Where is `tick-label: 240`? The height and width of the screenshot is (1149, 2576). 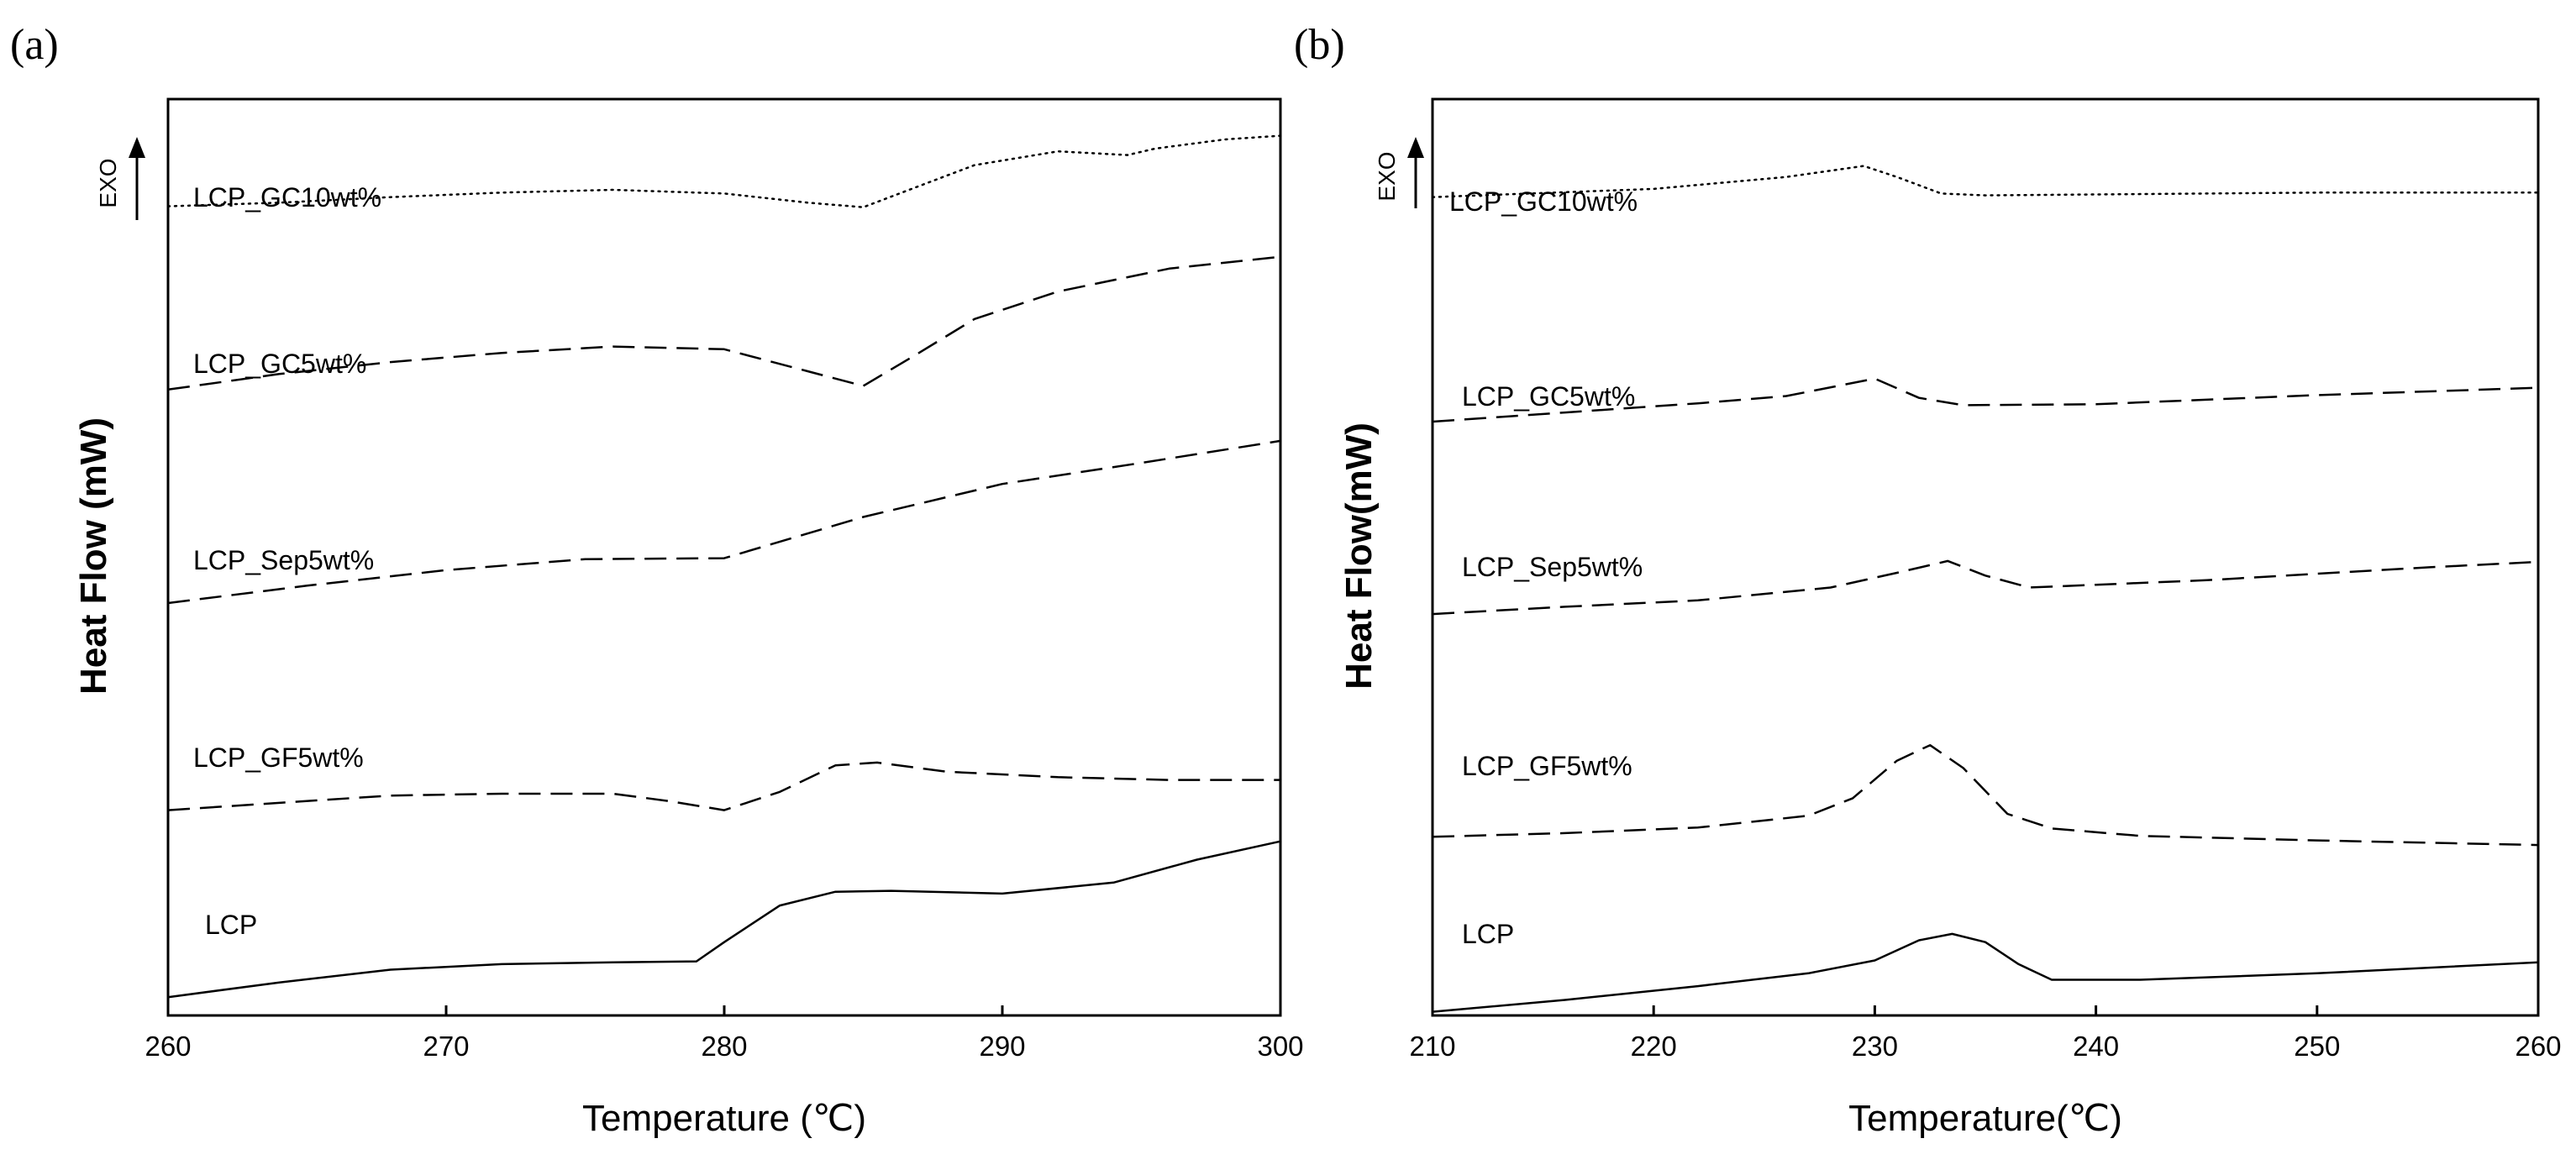 tick-label: 240 is located at coordinates (2096, 1046).